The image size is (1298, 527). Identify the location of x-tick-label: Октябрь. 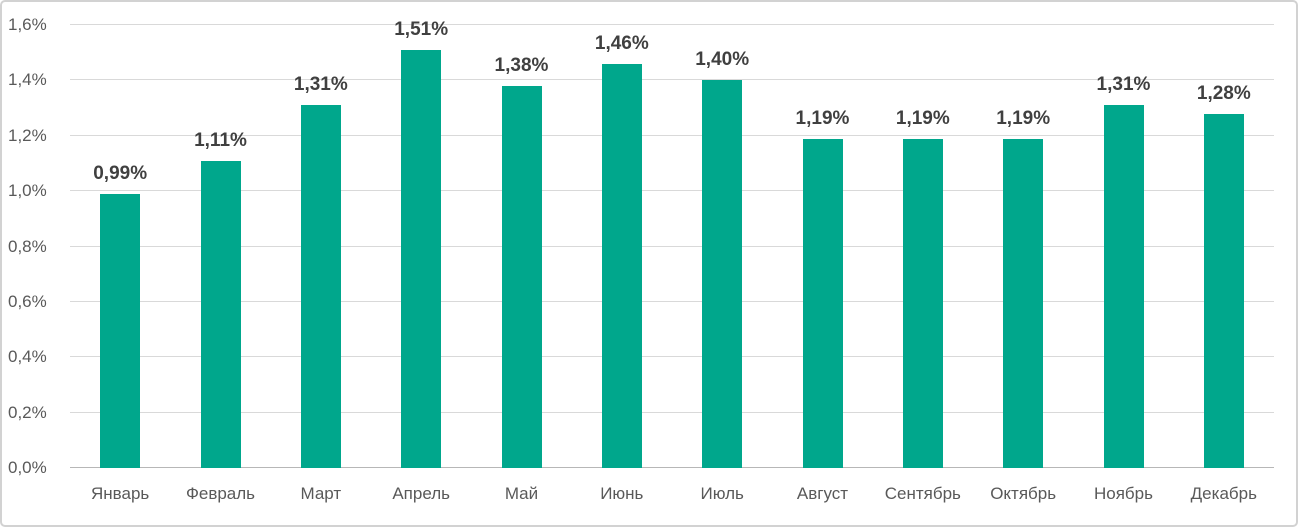
(1023, 493).